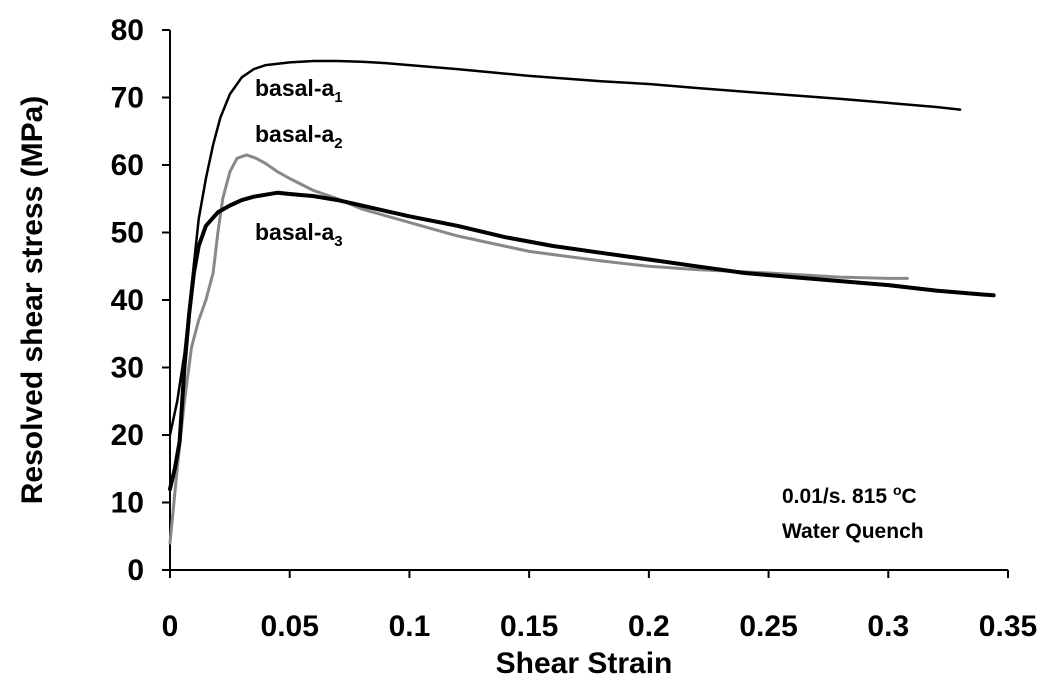  Describe the element at coordinates (299, 162) in the screenshot. I see `series-labels: basal-a1 basal-a2 basal-a3` at that location.